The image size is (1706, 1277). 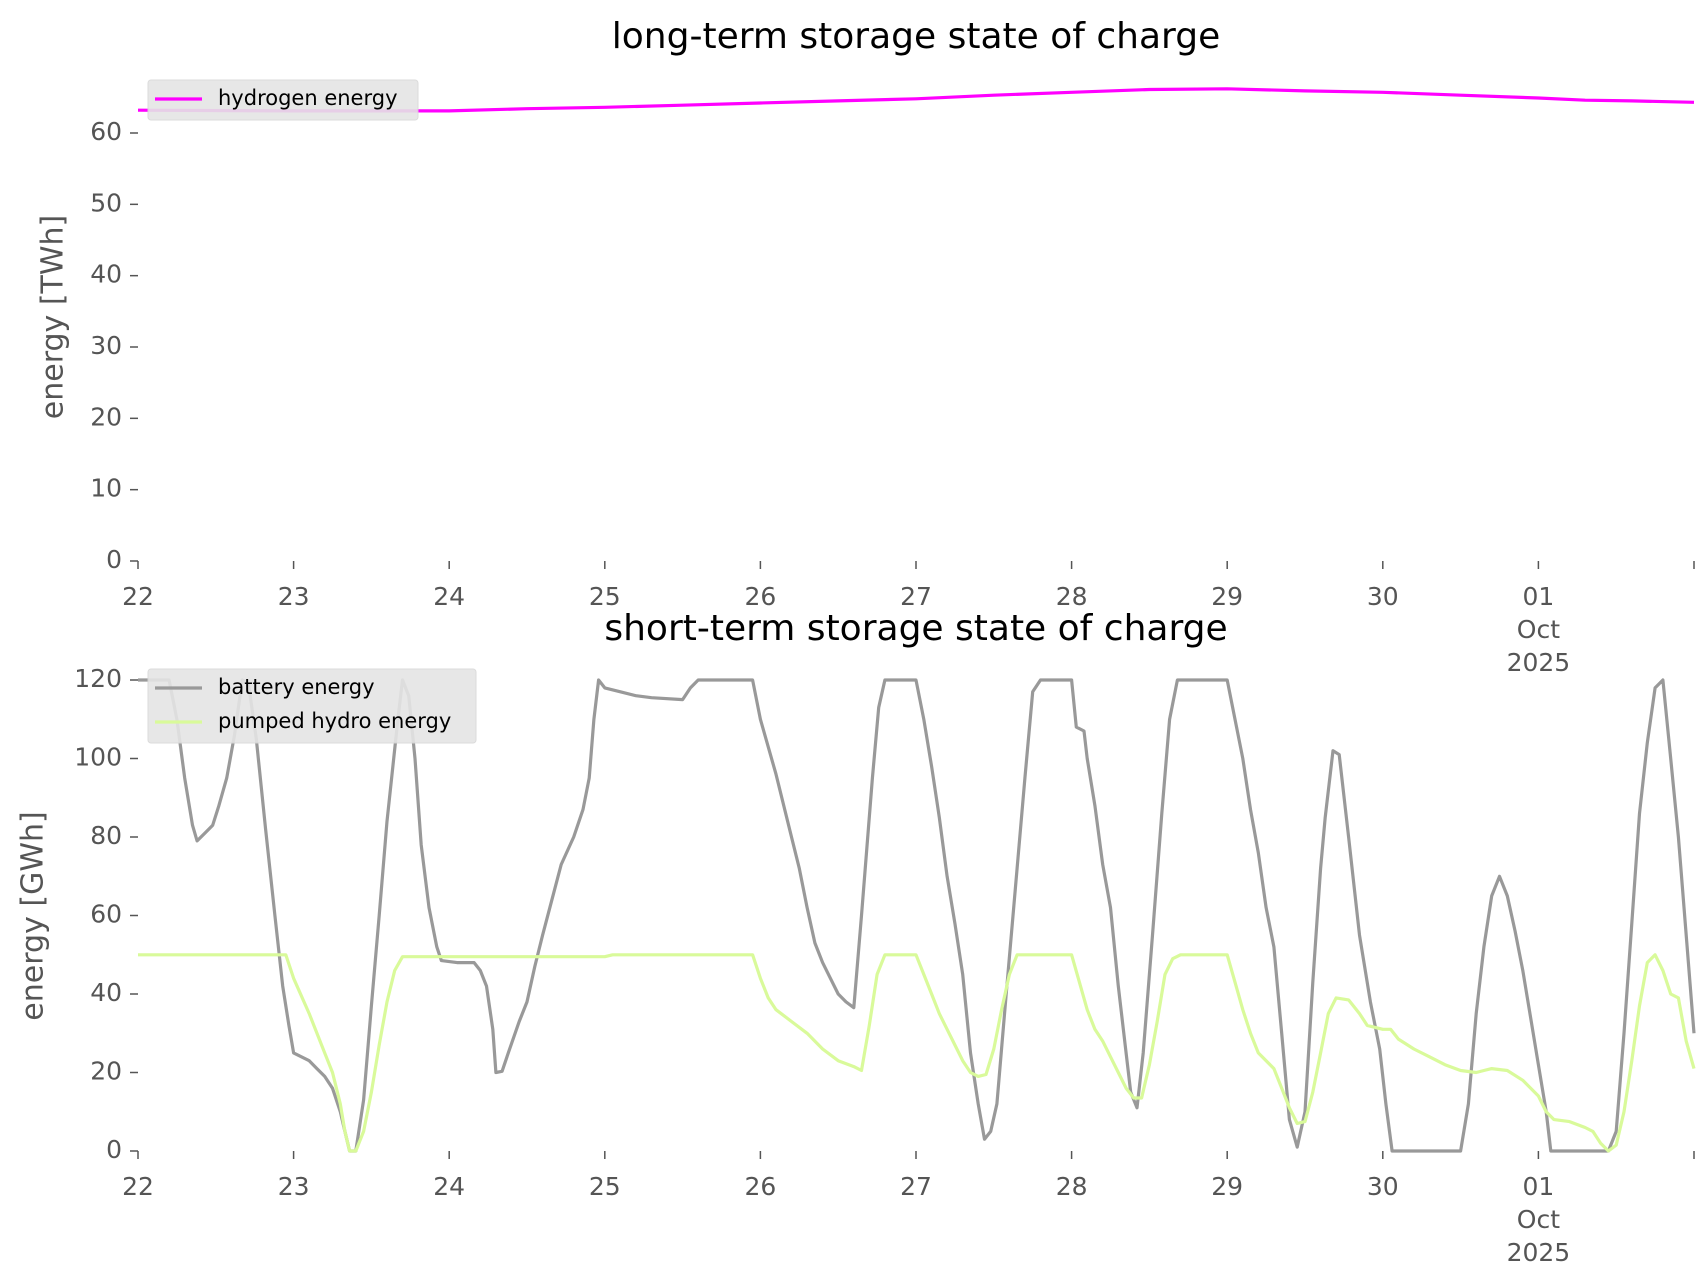 What do you see at coordinates (98, 757) in the screenshot?
I see `y-tick-label: 100` at bounding box center [98, 757].